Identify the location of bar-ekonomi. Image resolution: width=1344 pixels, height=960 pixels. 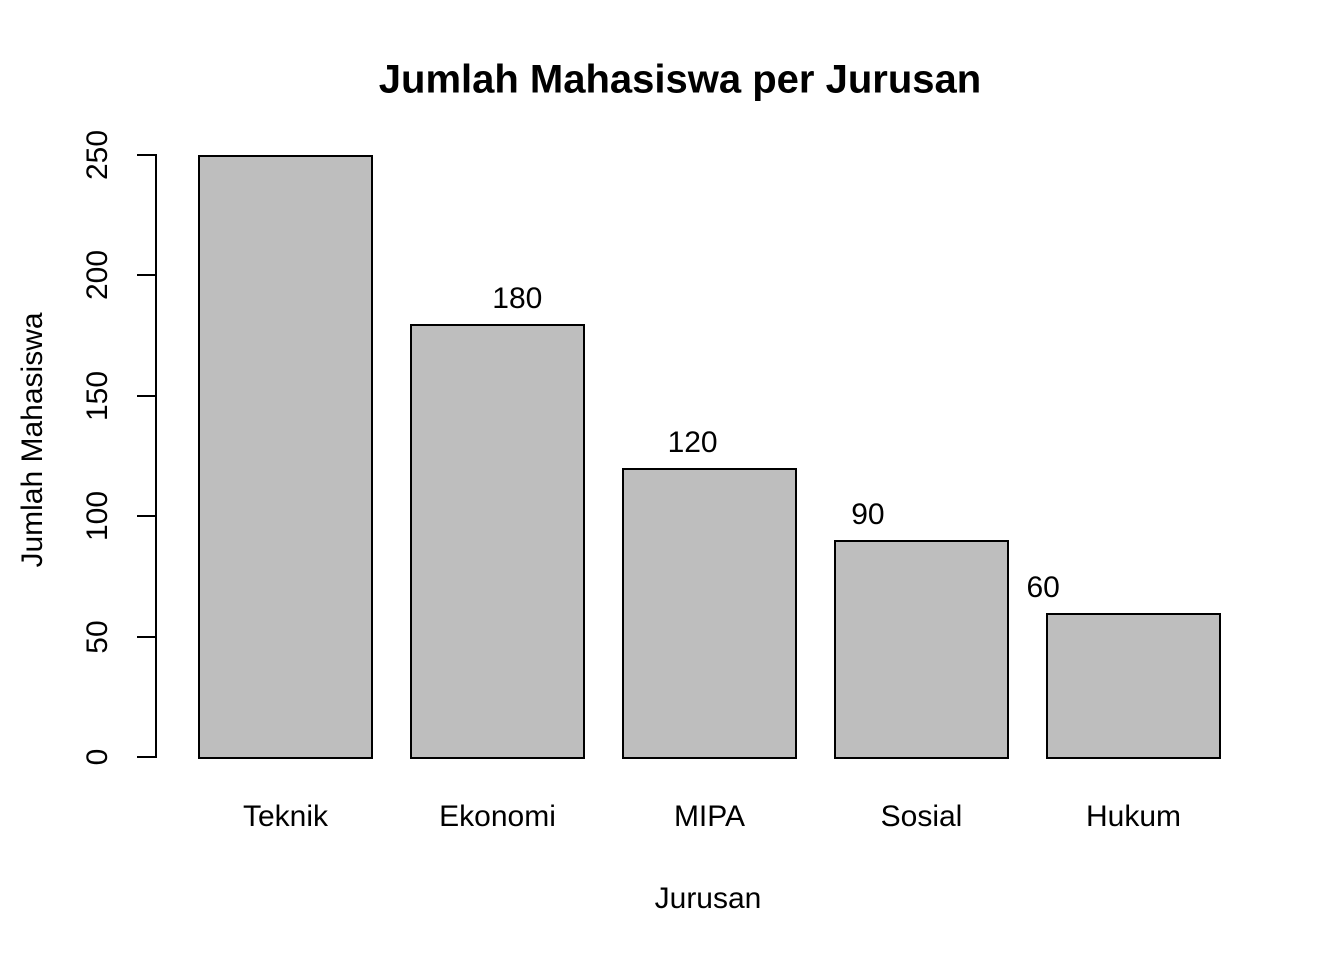
(497, 541).